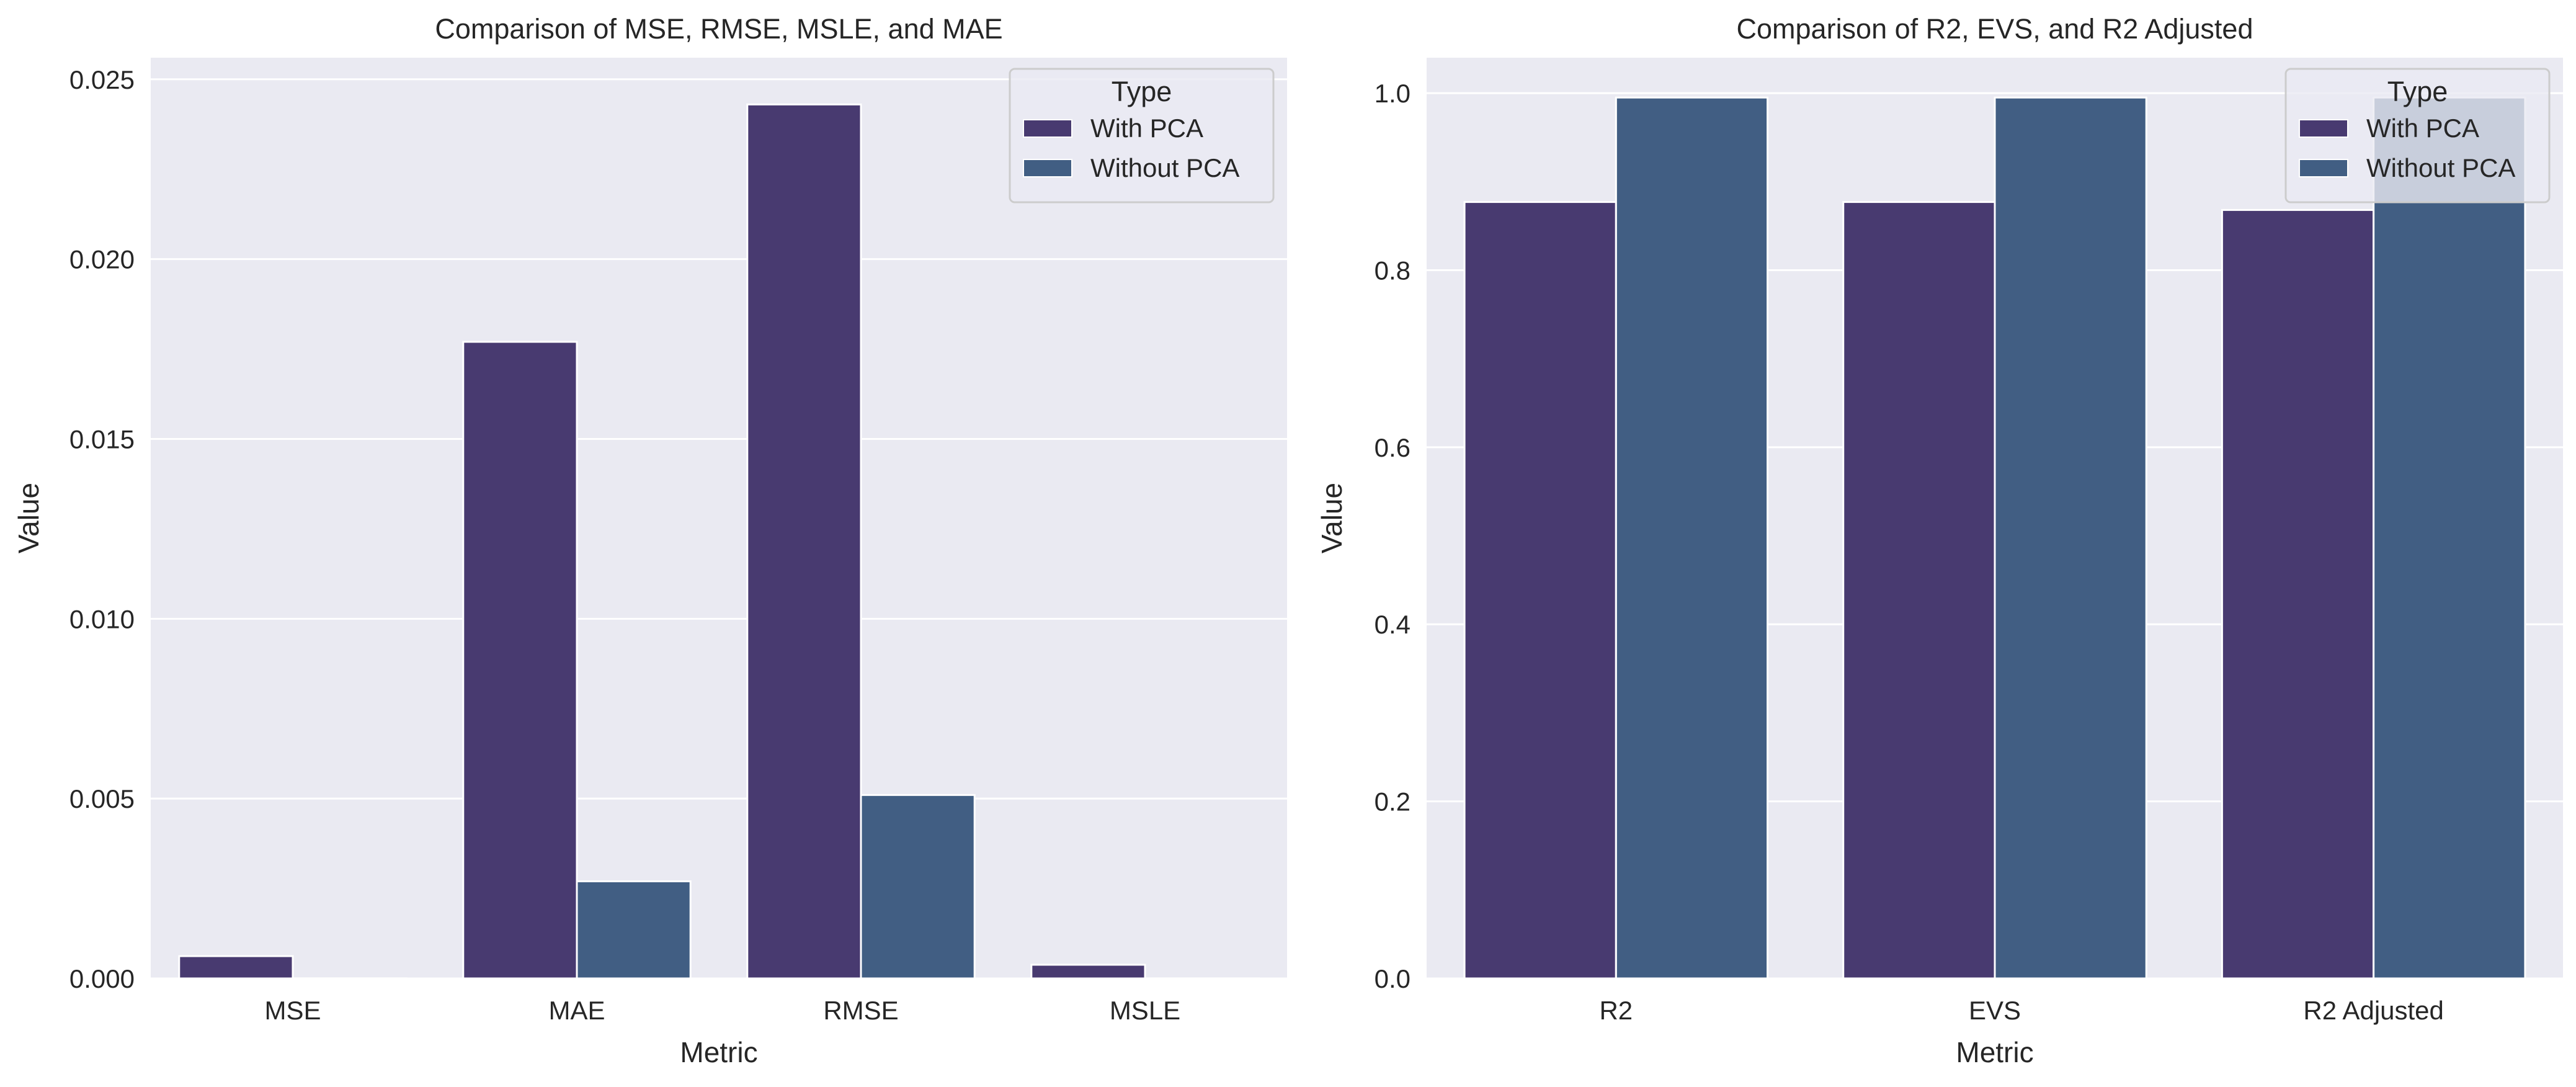 The width and height of the screenshot is (2576, 1087). Describe the element at coordinates (1393, 978) in the screenshot. I see `y-tick-label: 0.0` at that location.